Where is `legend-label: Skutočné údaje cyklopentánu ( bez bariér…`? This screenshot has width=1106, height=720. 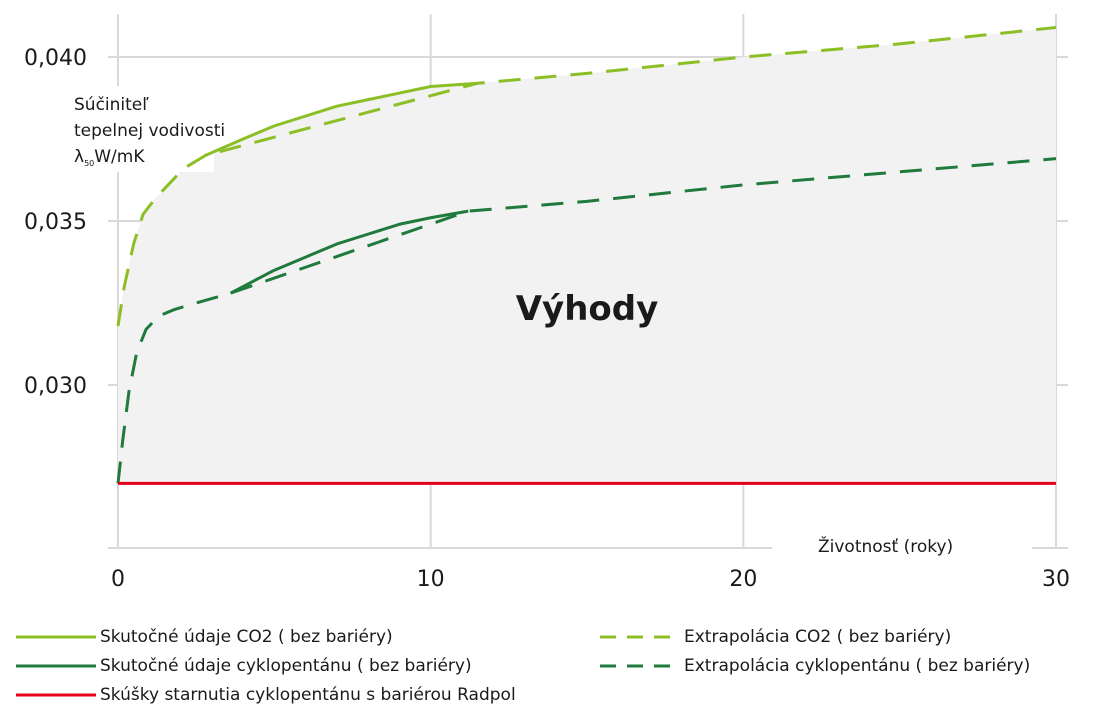
legend-label: Skutočné údaje cyklopentánu ( bez bariér… is located at coordinates (286, 666).